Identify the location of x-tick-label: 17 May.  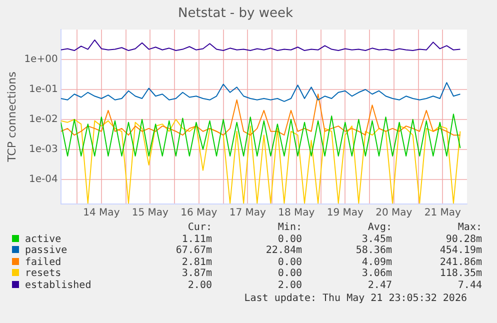
(247, 213).